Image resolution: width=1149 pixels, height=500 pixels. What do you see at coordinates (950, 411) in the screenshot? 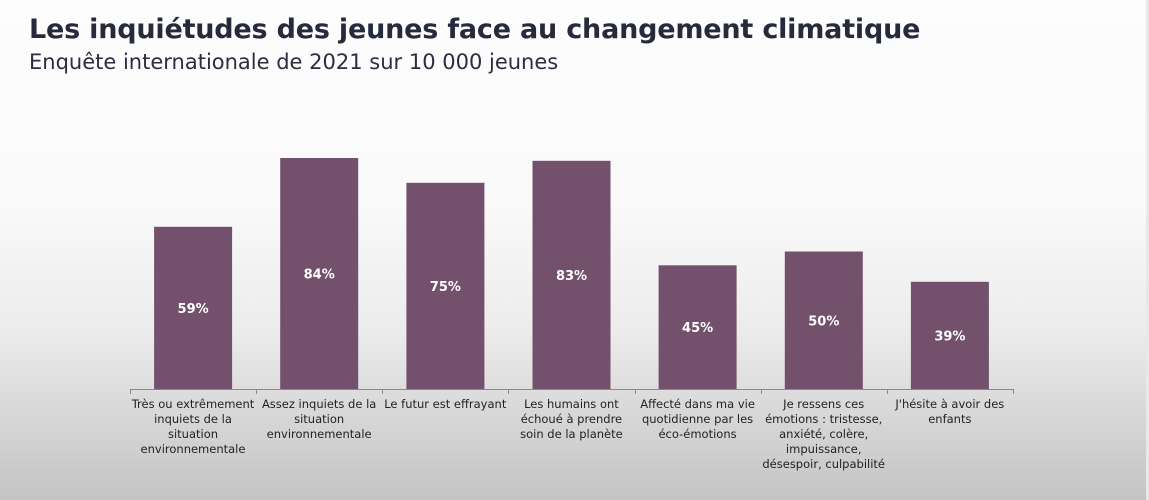
I see `x-tick-label: J'hésite à avoir des enfants` at bounding box center [950, 411].